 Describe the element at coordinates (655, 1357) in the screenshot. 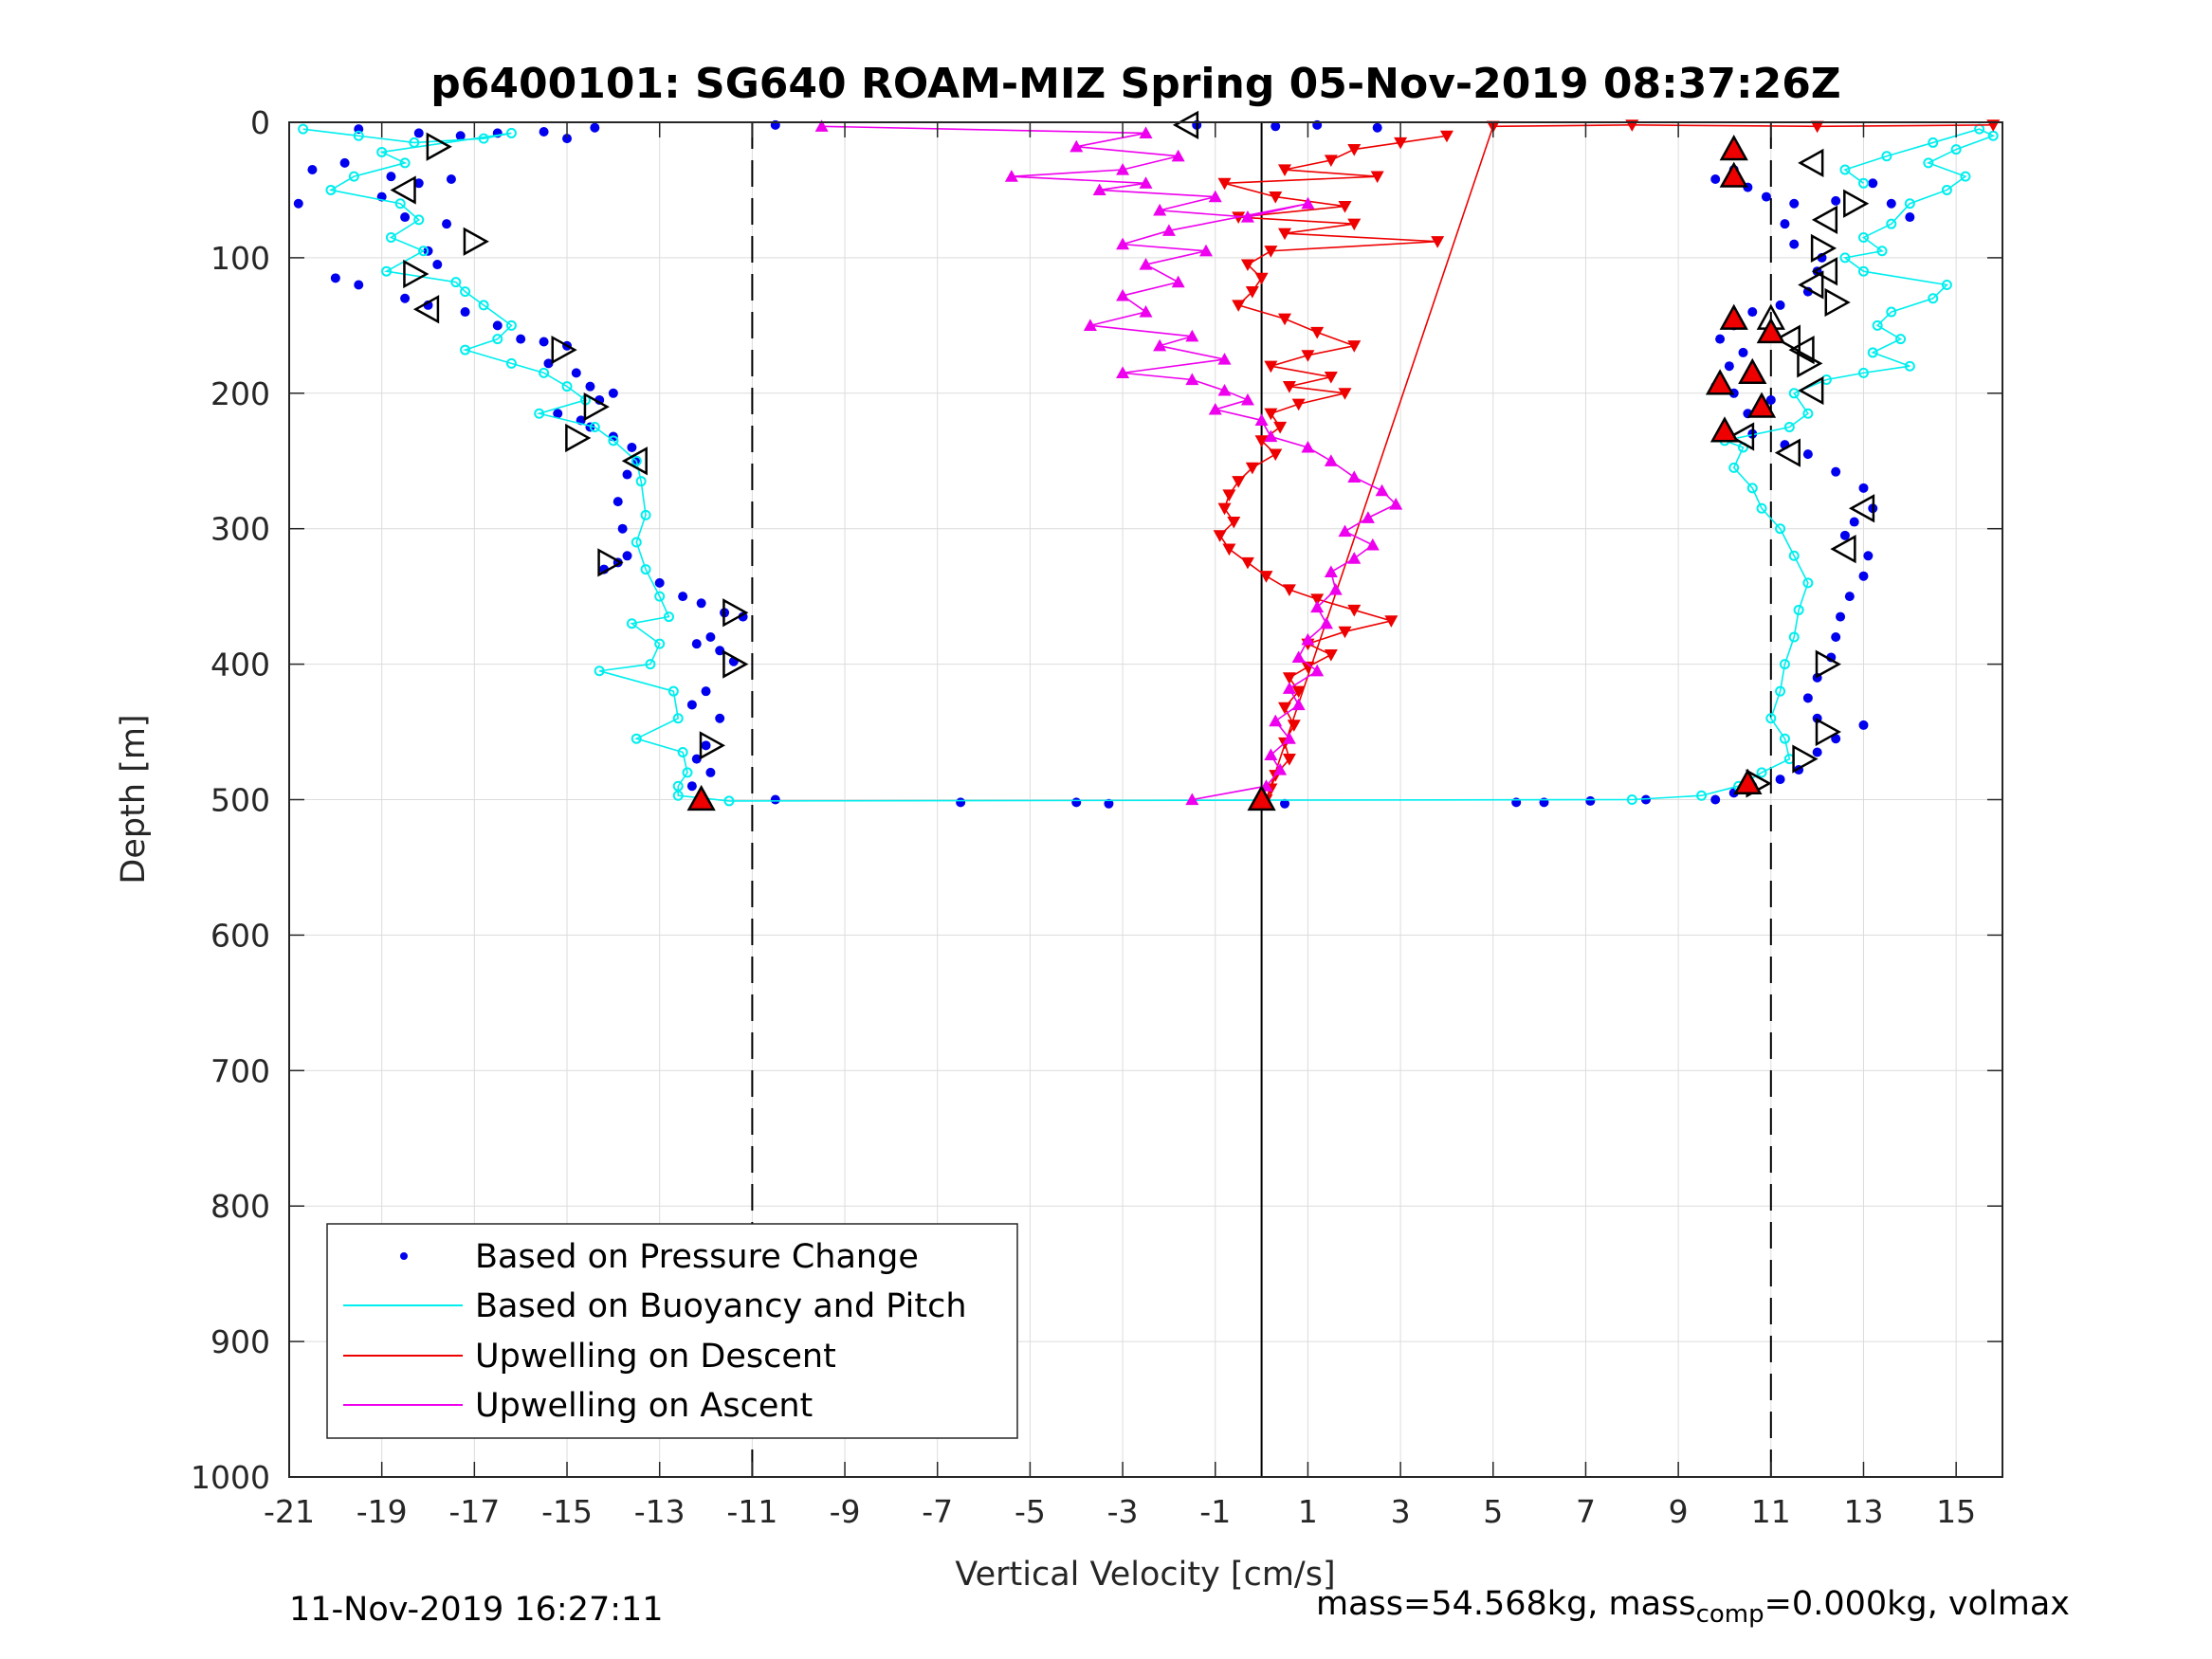

I see `legend-label-descent: Upwelling on Descent` at that location.